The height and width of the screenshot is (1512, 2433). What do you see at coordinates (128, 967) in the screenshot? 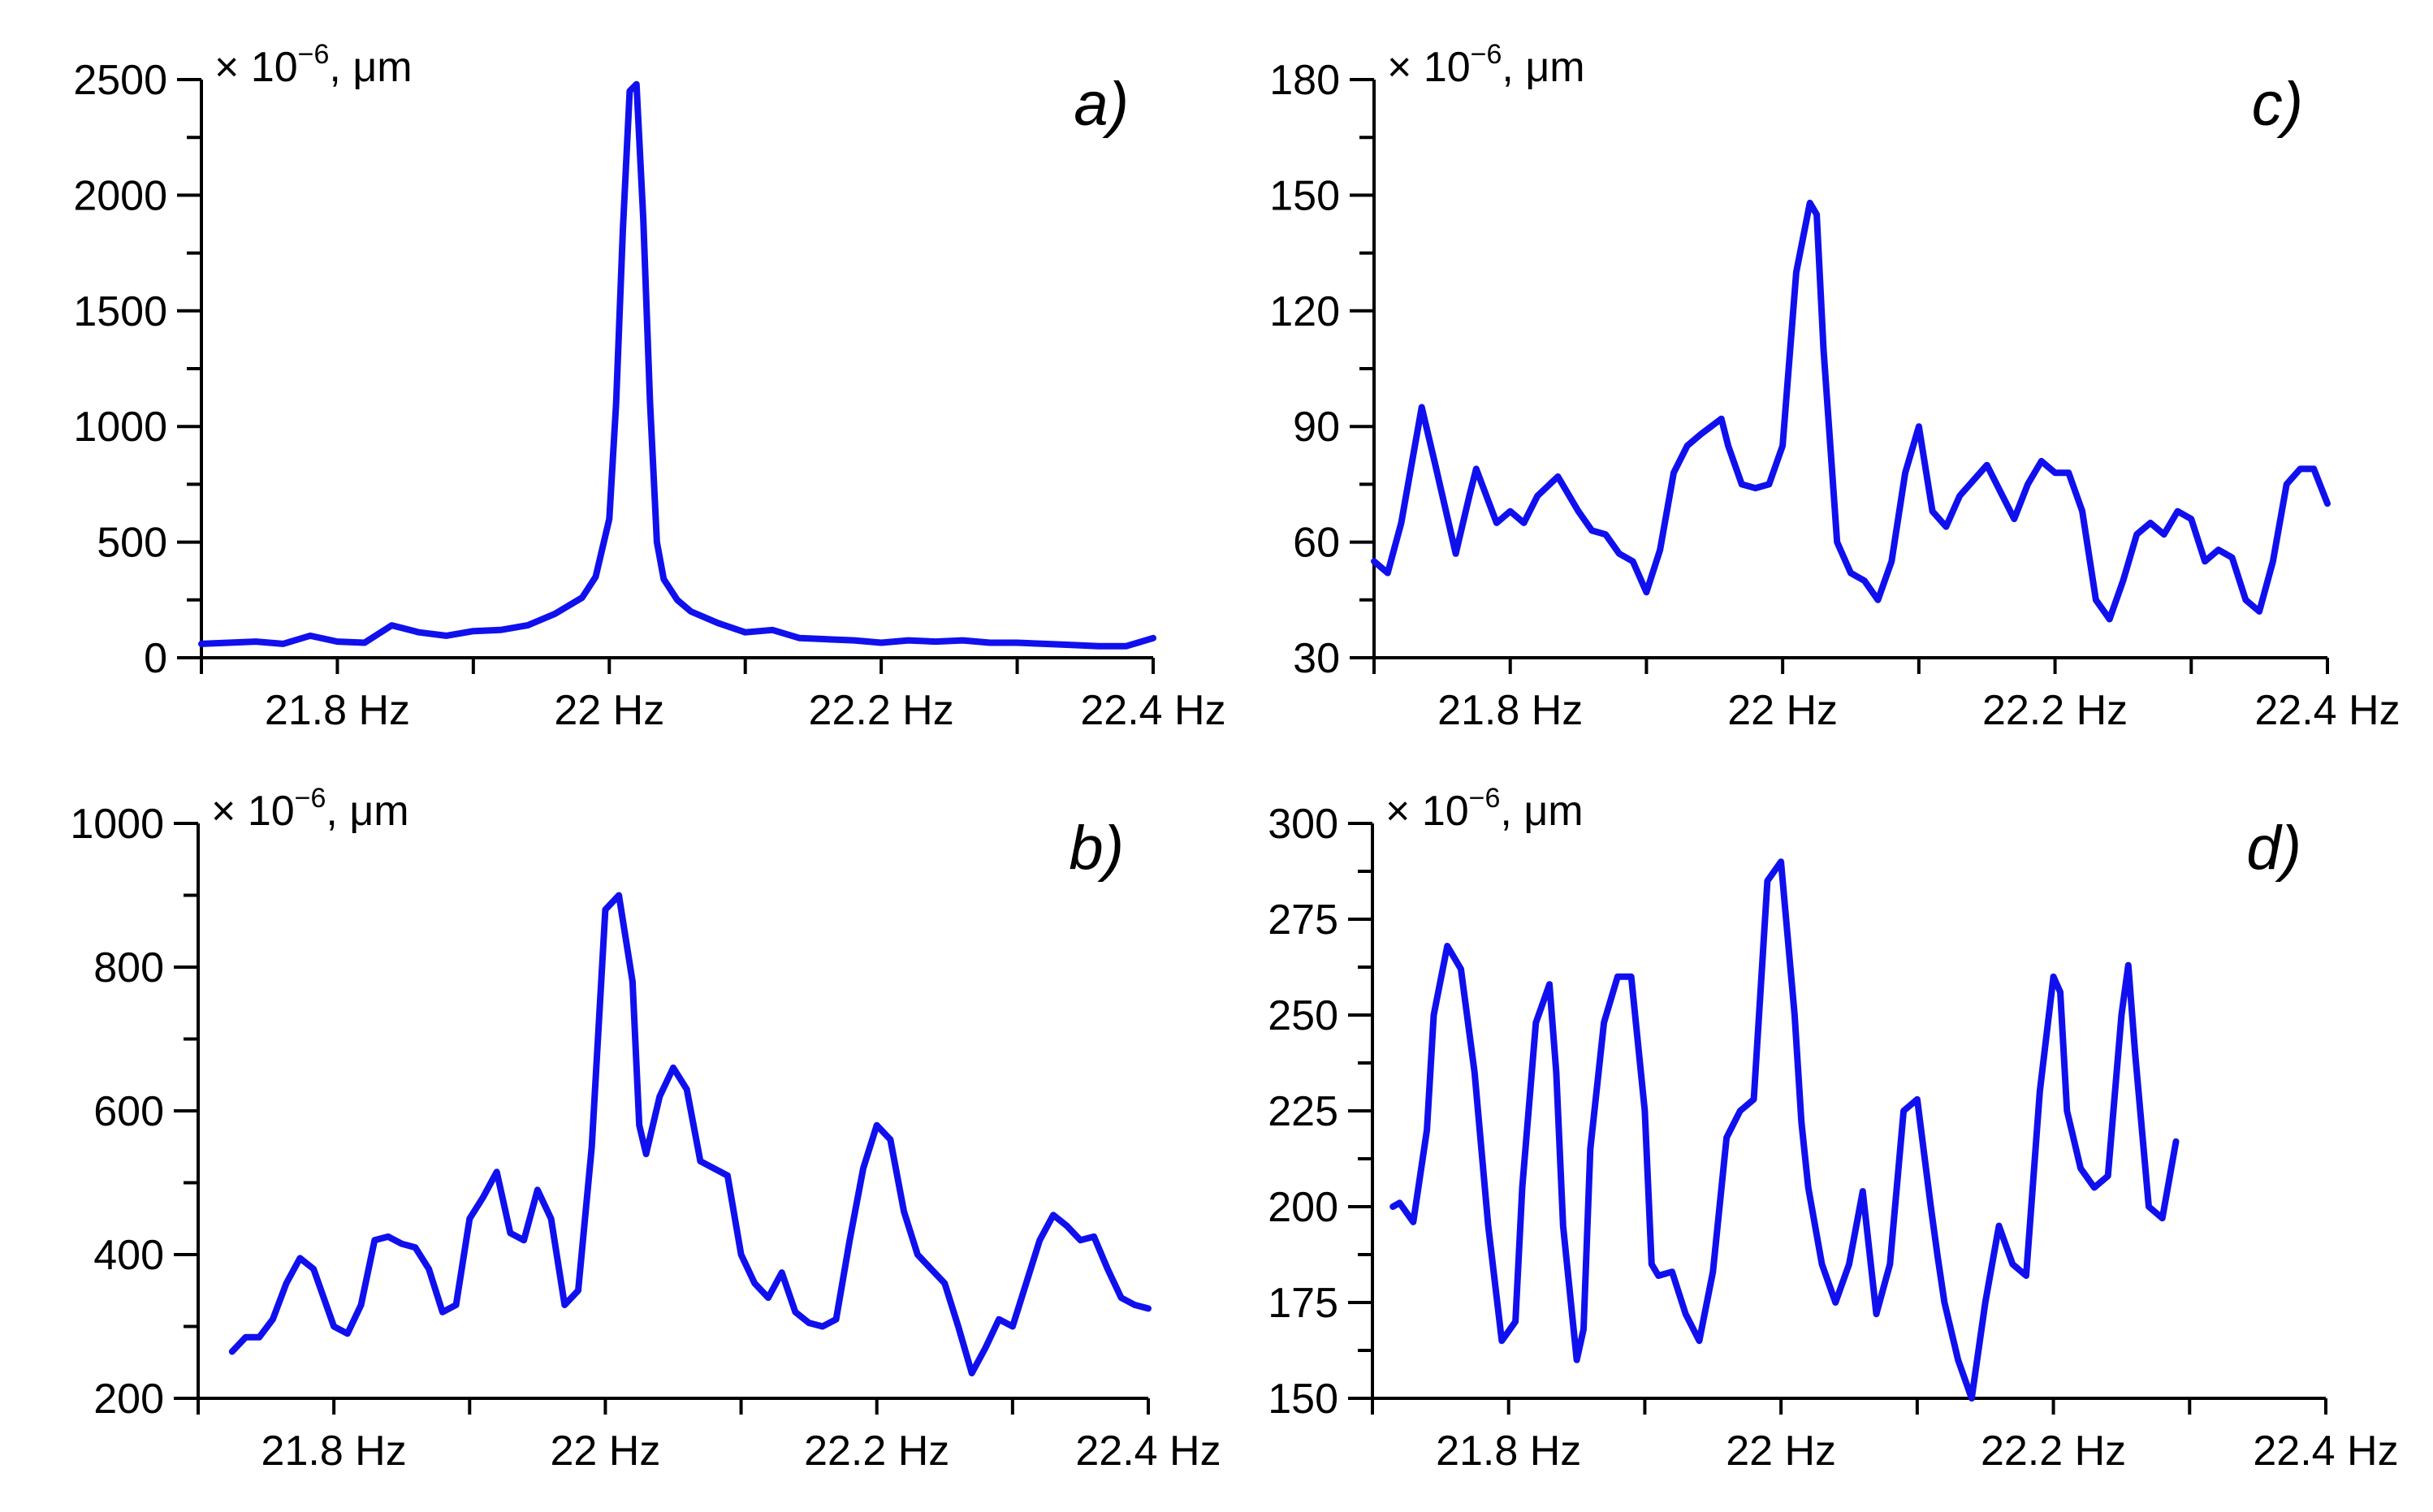
I see `y-tick-label: 800` at bounding box center [128, 967].